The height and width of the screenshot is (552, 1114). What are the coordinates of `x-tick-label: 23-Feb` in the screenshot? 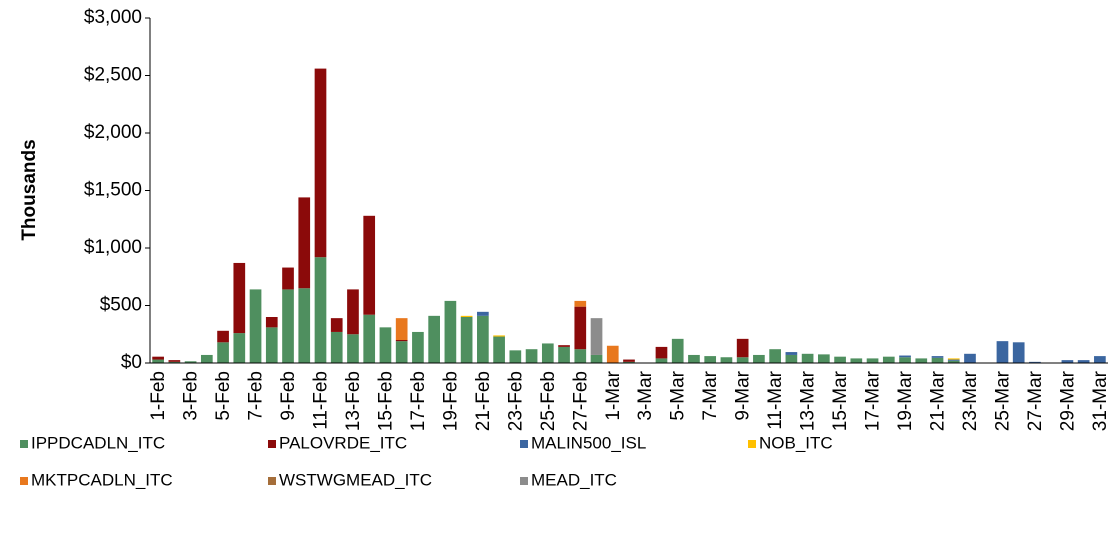 It's located at (515, 401).